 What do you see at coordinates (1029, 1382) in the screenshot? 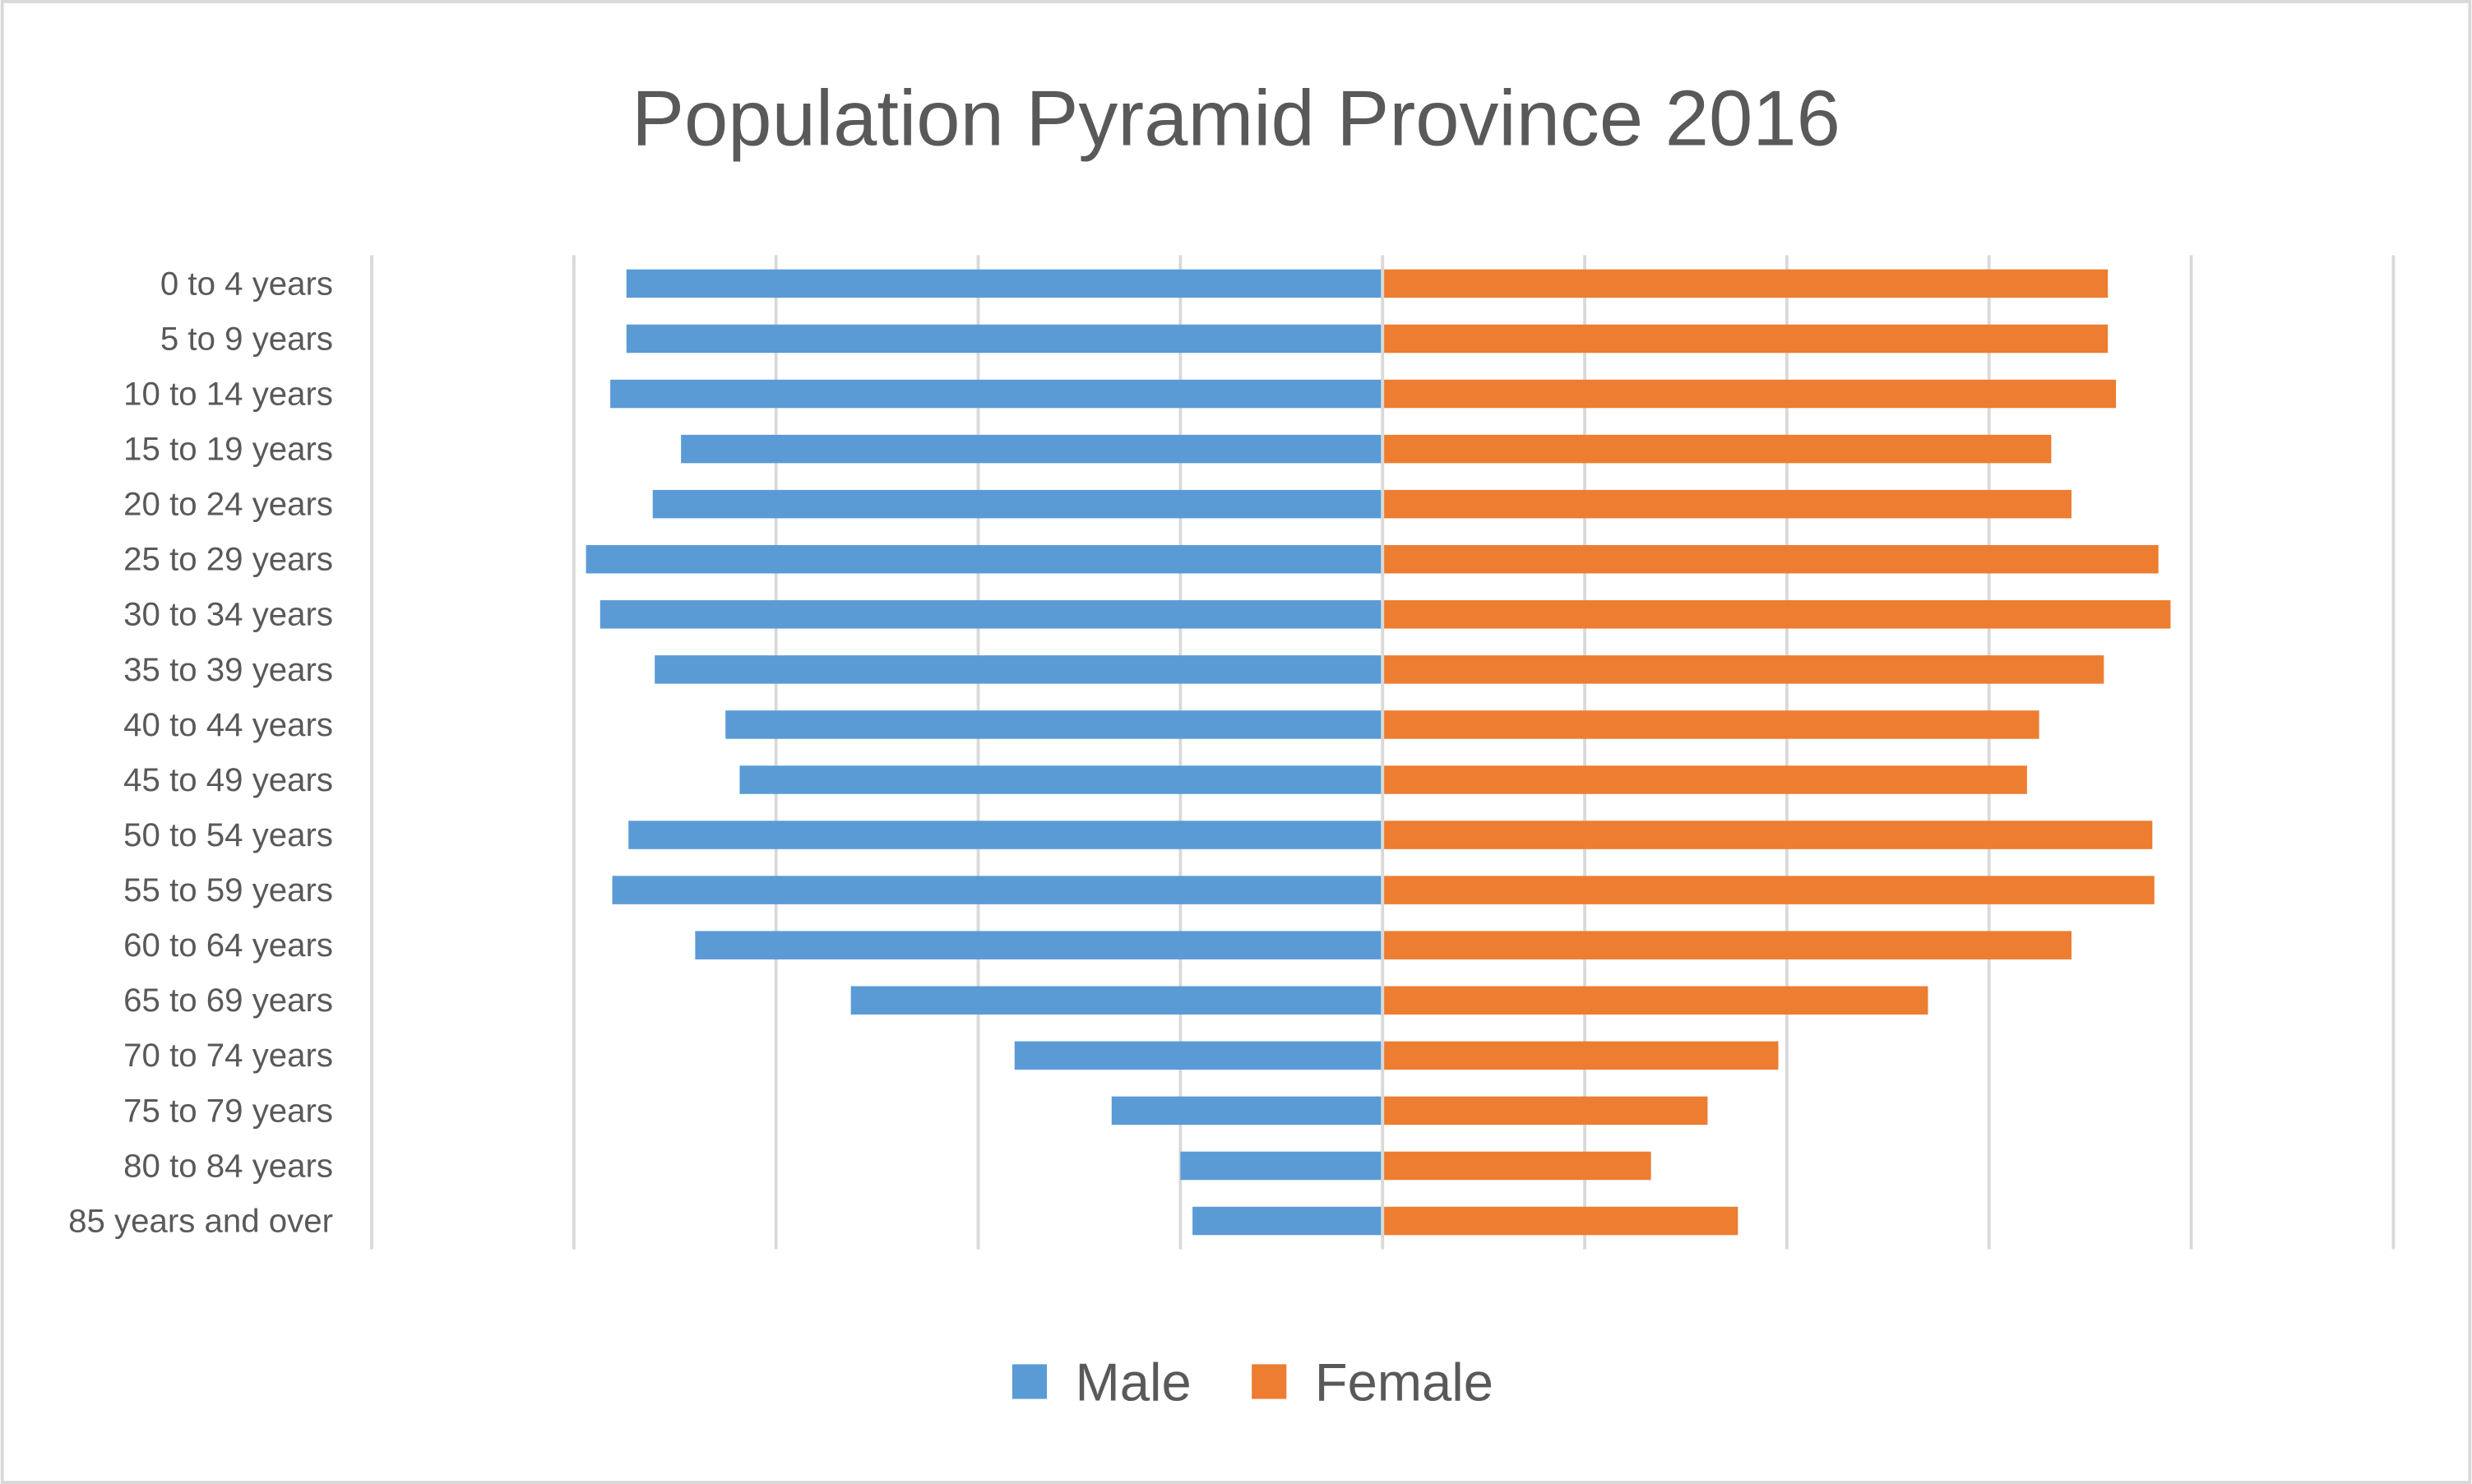
I see `legend-swatch-male` at bounding box center [1029, 1382].